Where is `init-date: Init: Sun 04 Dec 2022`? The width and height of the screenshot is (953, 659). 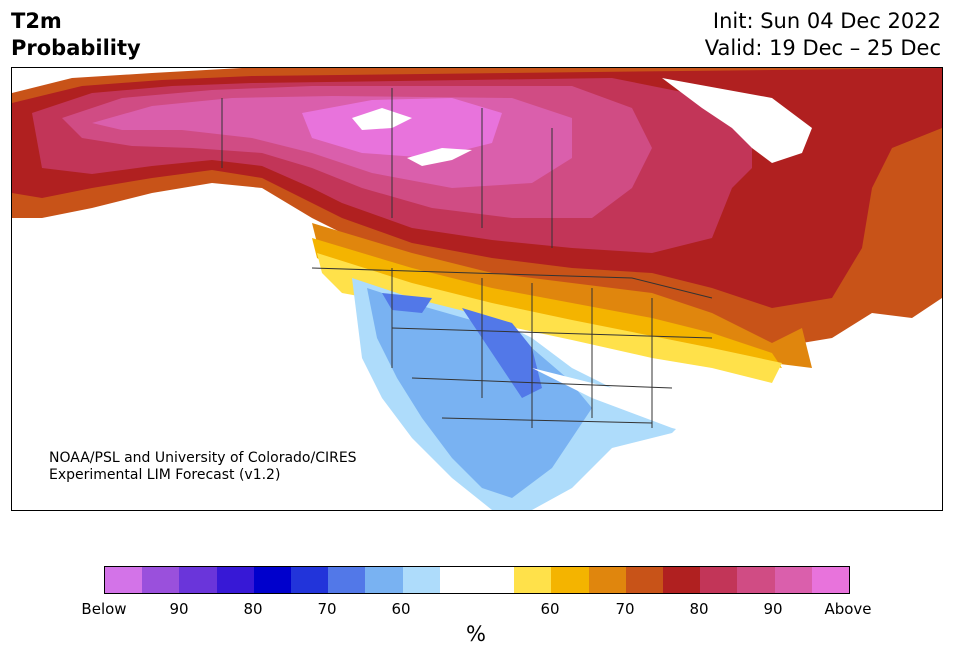 init-date: Init: Sun 04 Dec 2022 is located at coordinates (826, 21).